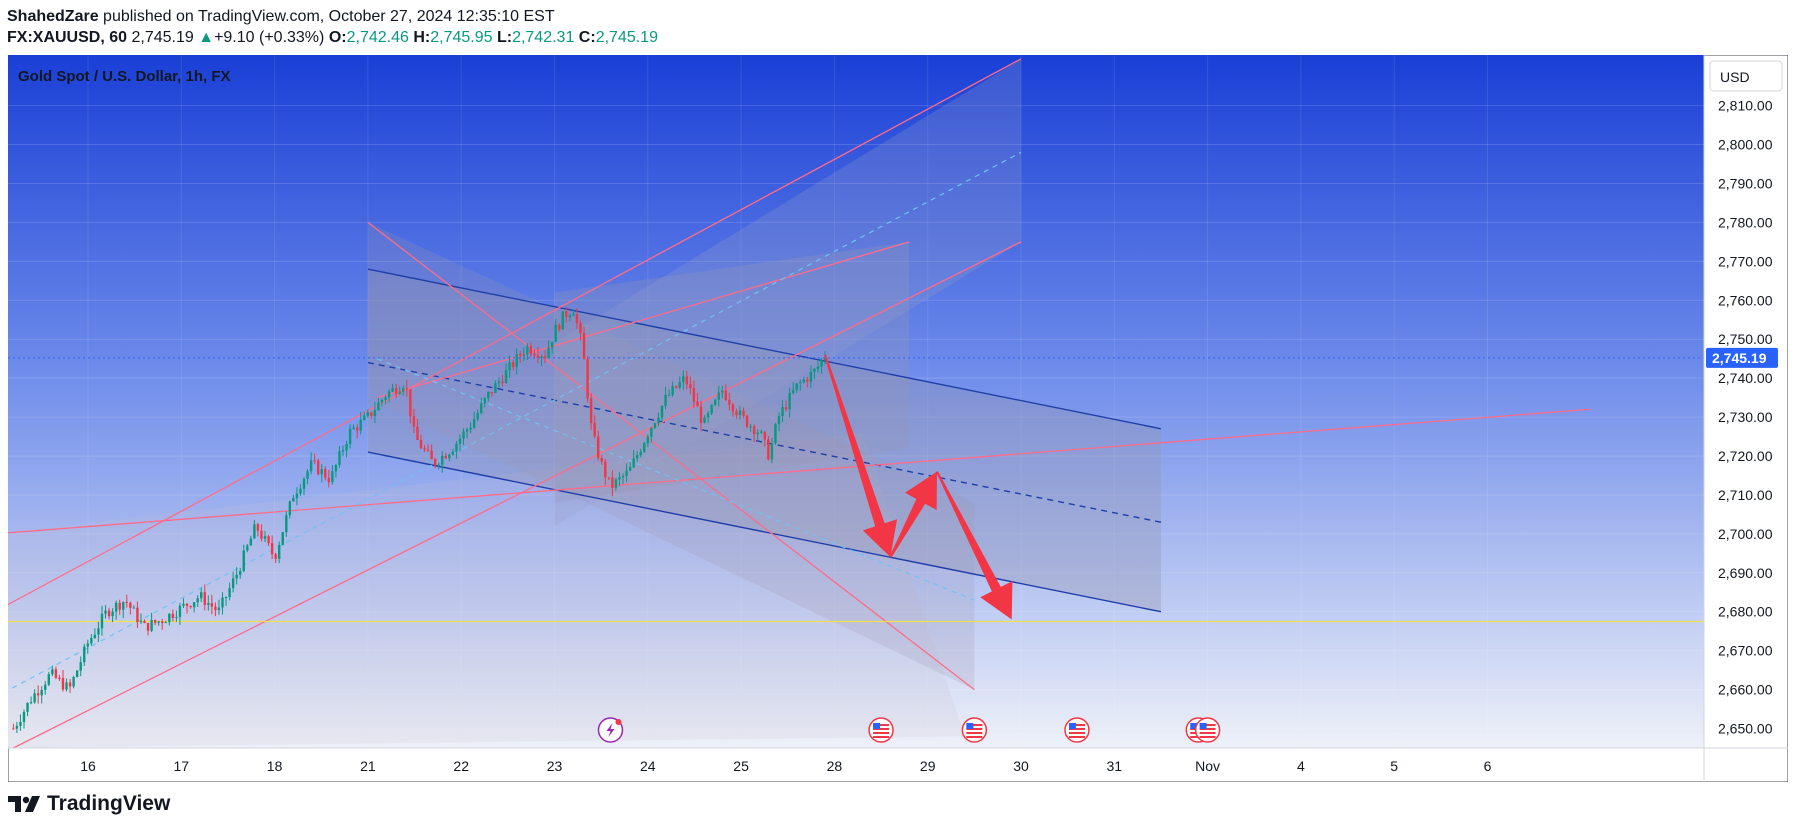  I want to click on currency-button: USD, so click(1746, 76).